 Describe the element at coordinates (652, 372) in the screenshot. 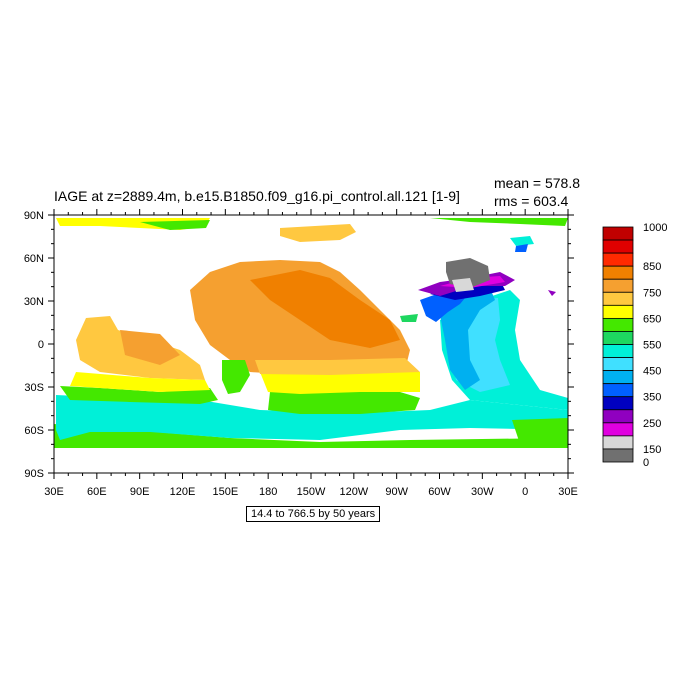

I see `colorbar-label: 450` at that location.